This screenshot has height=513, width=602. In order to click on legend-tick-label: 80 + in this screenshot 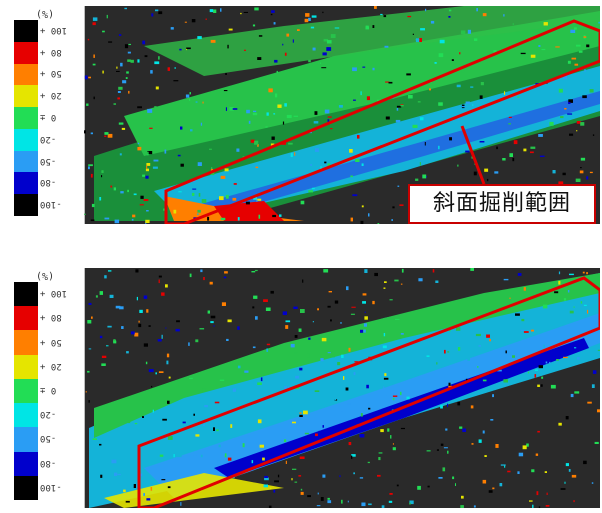, I will do `click(51, 51)`.